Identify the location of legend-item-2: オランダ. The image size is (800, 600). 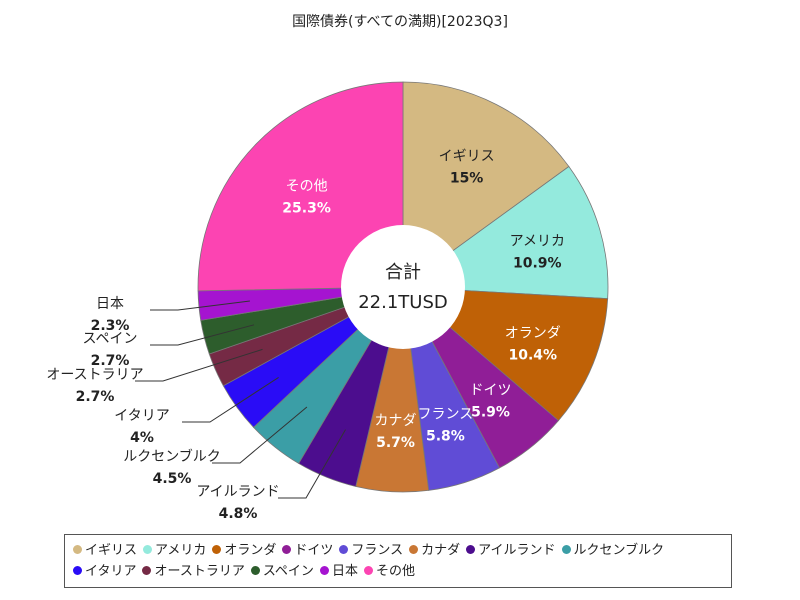
(244, 550).